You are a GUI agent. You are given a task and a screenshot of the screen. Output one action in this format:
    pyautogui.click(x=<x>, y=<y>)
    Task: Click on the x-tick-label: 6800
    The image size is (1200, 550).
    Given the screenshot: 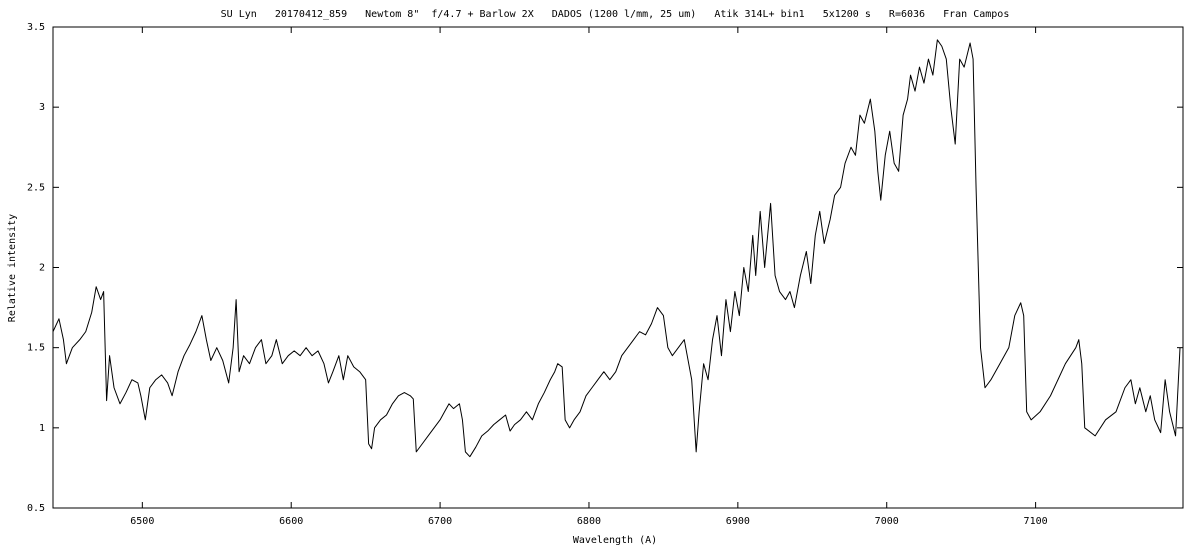 What is the action you would take?
    pyautogui.click(x=589, y=521)
    